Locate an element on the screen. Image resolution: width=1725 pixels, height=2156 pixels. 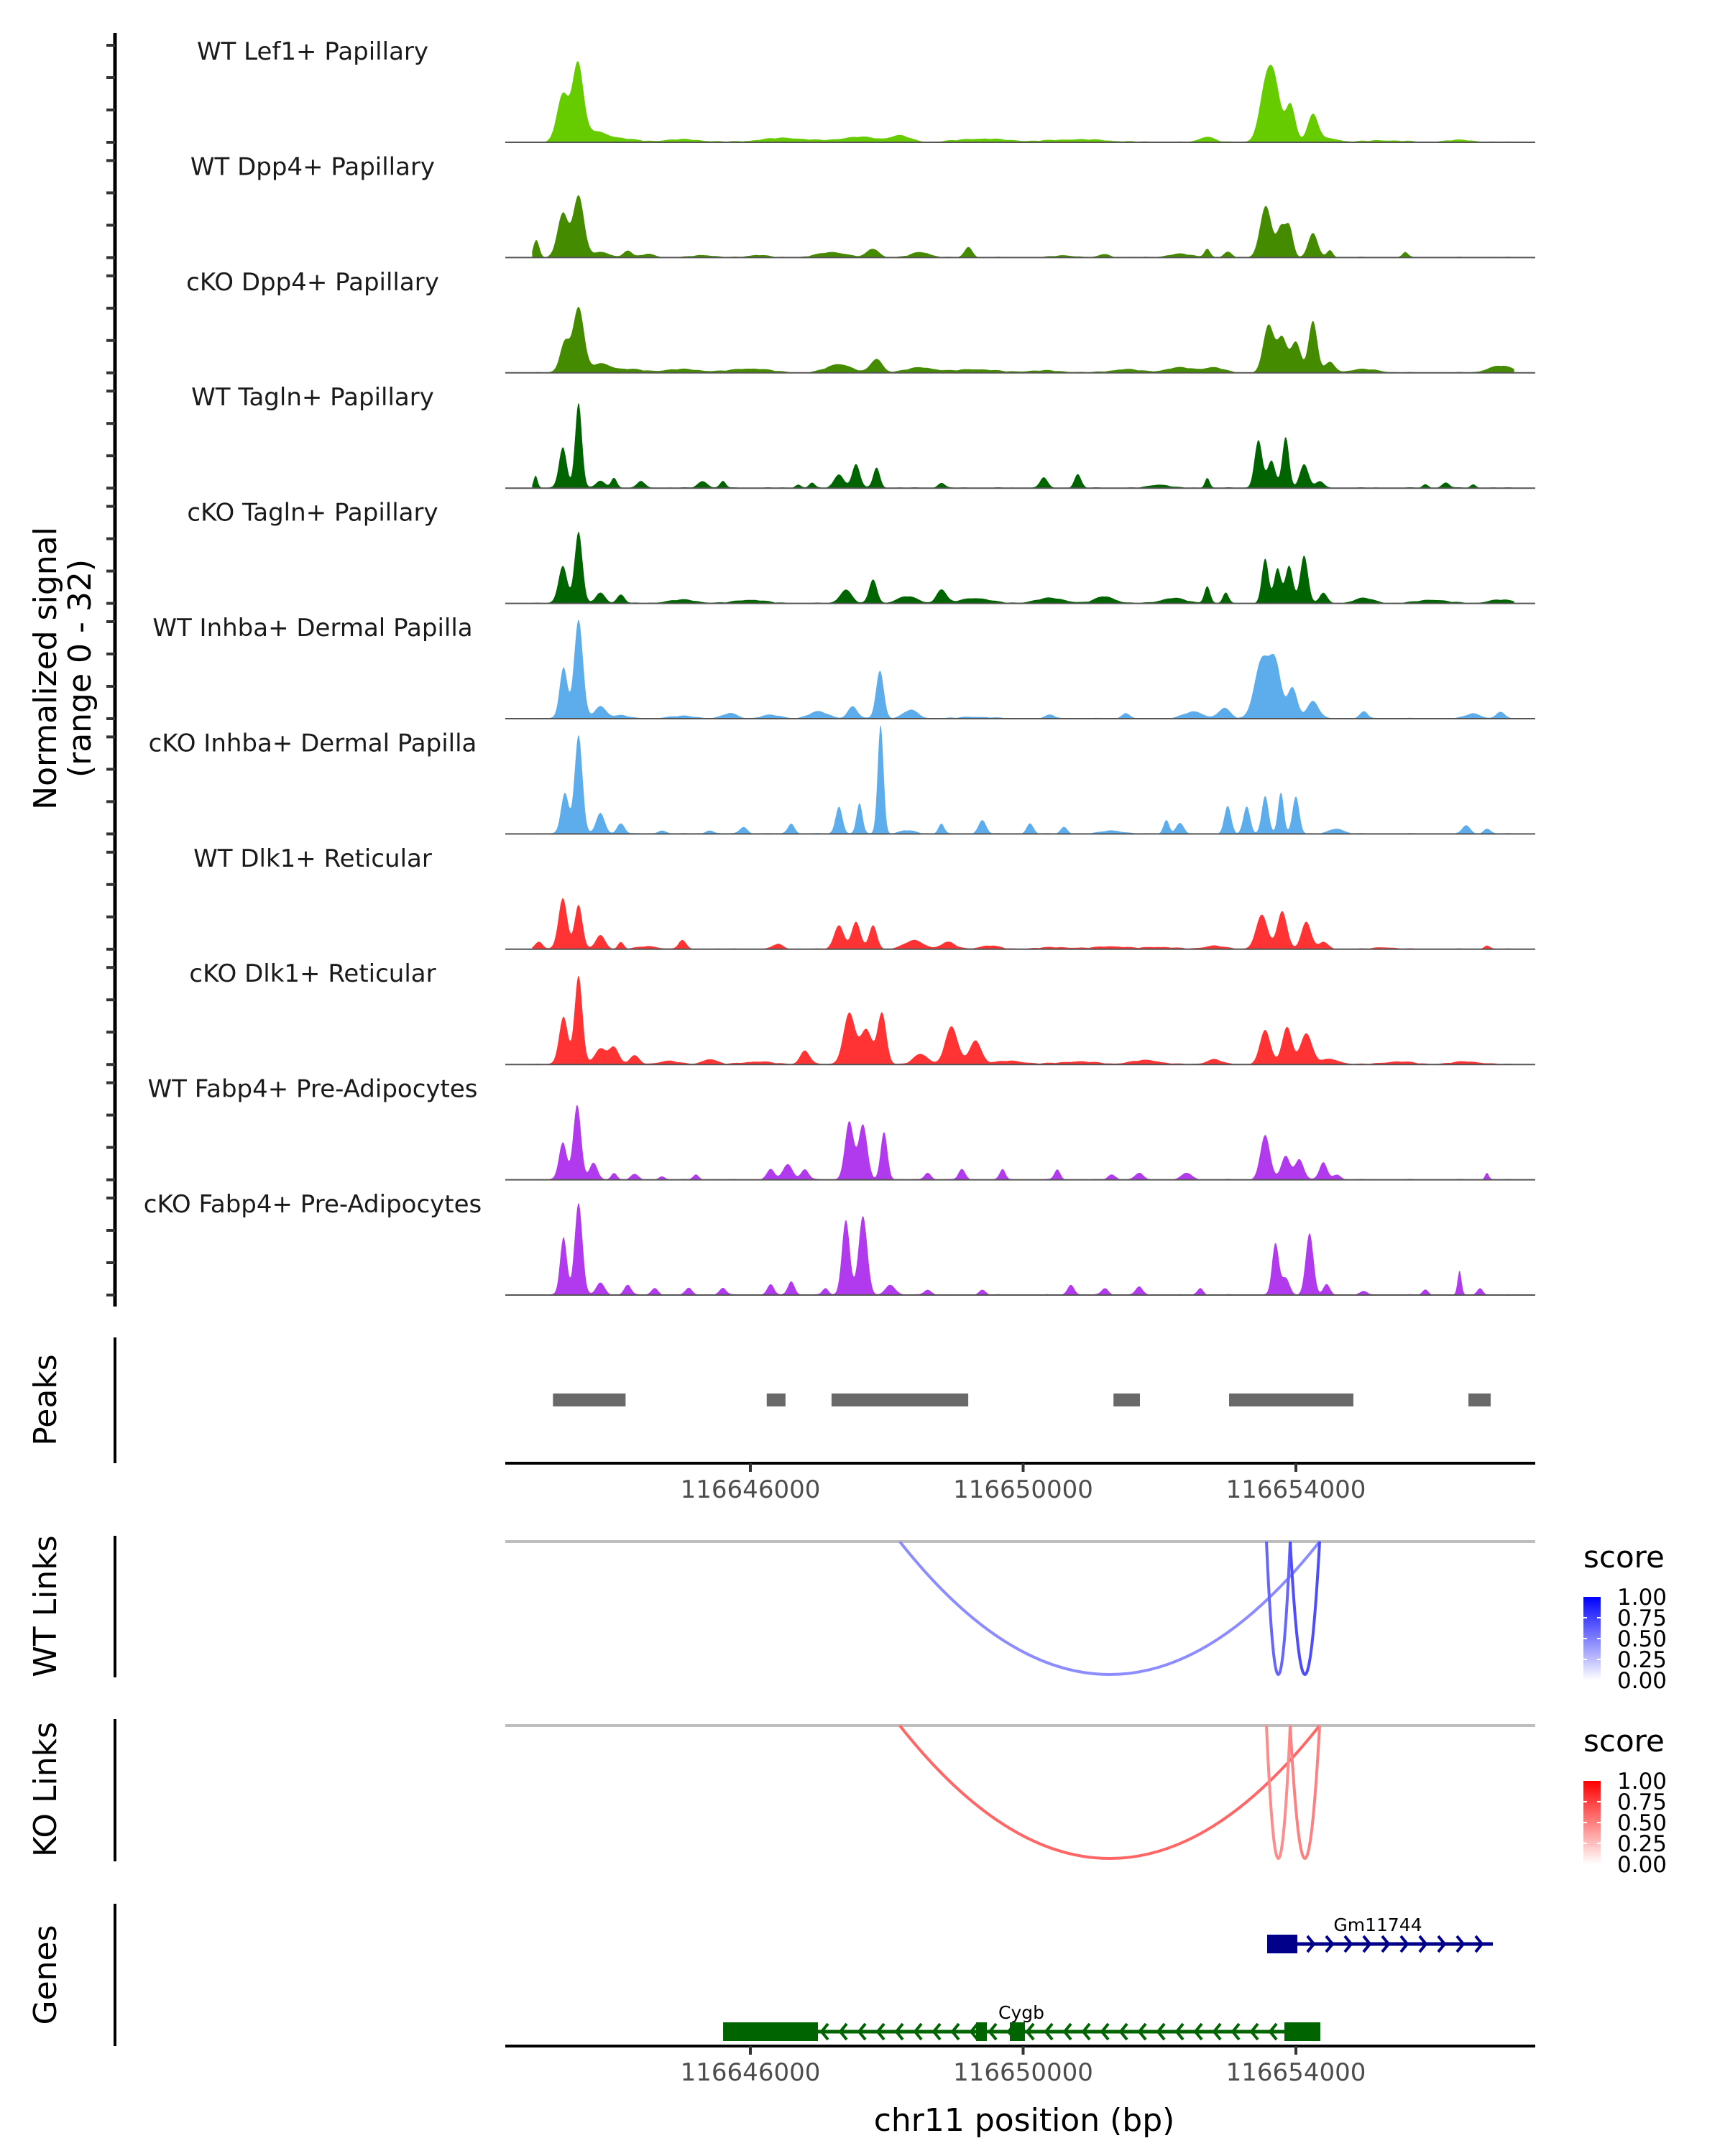
x-axis-title: chr11 position (bp) is located at coordinates (1024, 2120).